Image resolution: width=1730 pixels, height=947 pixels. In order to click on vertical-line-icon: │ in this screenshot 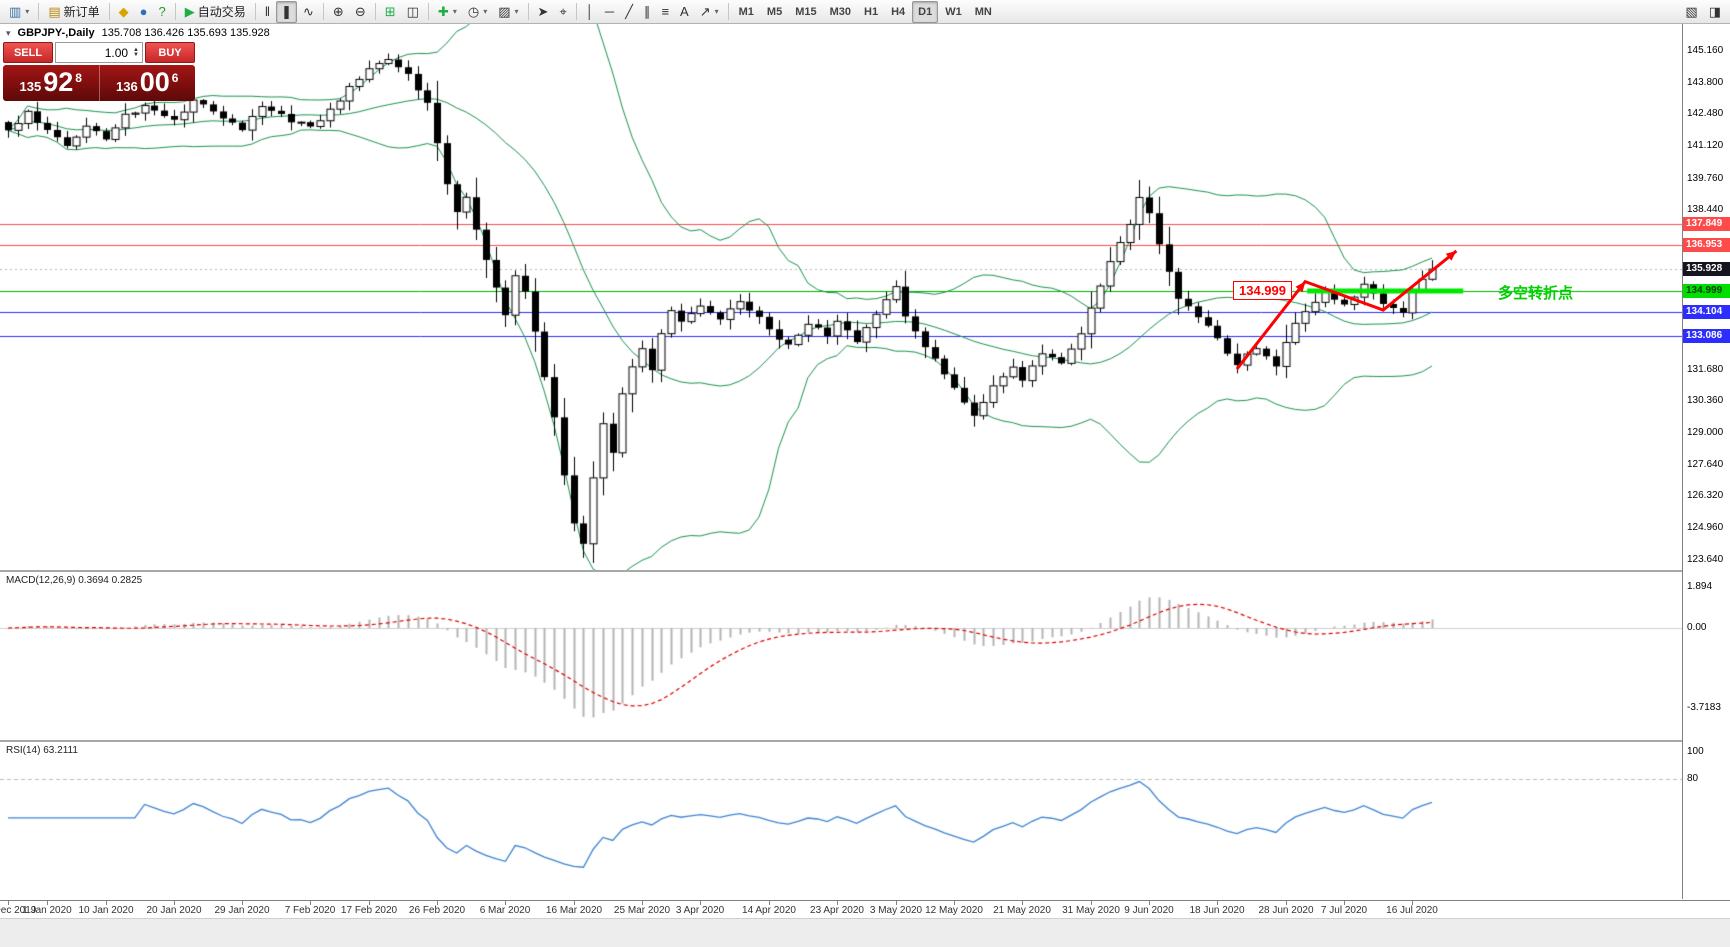, I will do `click(589, 11)`.